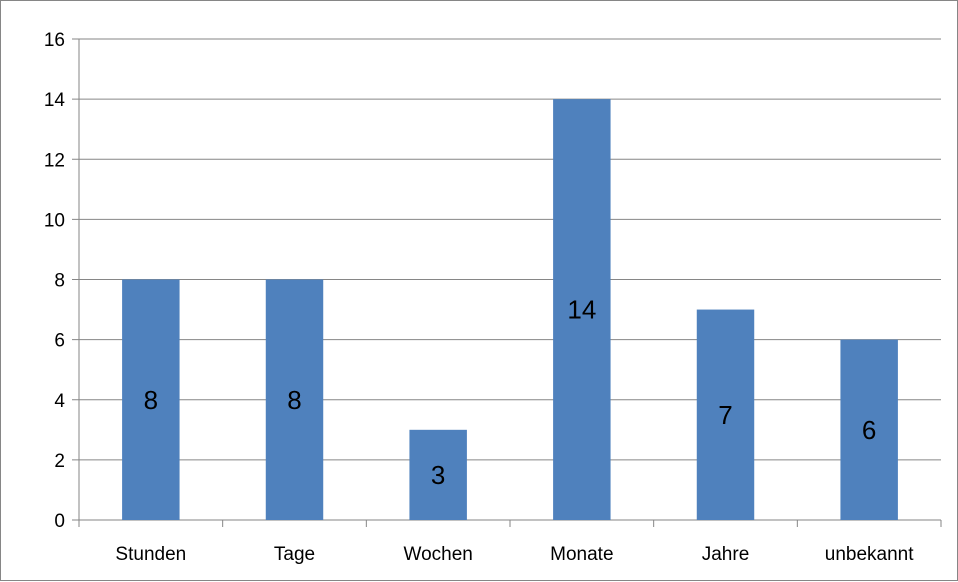 The width and height of the screenshot is (958, 582). I want to click on data-label: 3, so click(438, 475).